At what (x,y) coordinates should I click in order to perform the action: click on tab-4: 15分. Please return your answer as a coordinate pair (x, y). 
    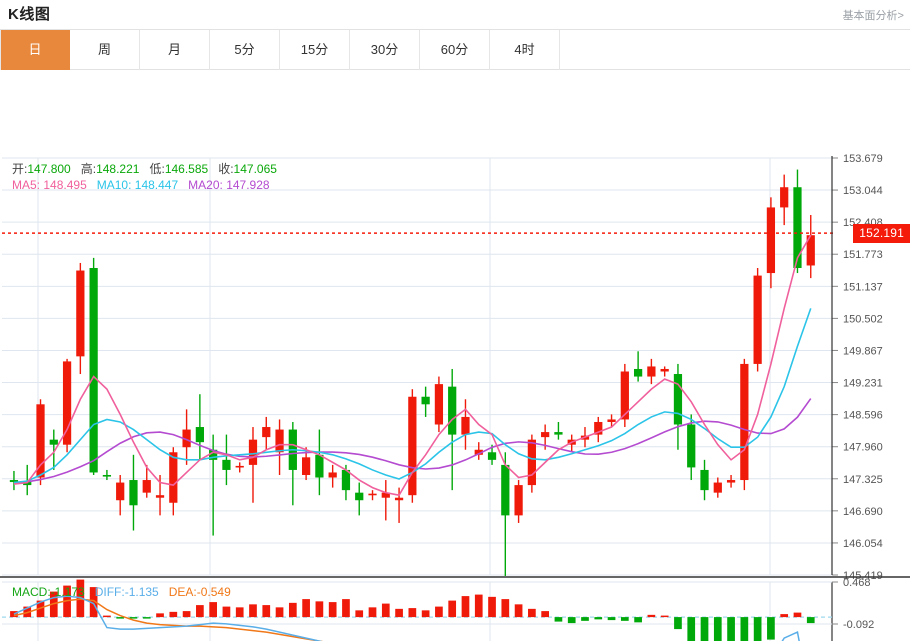
    Looking at the image, I should click on (315, 50).